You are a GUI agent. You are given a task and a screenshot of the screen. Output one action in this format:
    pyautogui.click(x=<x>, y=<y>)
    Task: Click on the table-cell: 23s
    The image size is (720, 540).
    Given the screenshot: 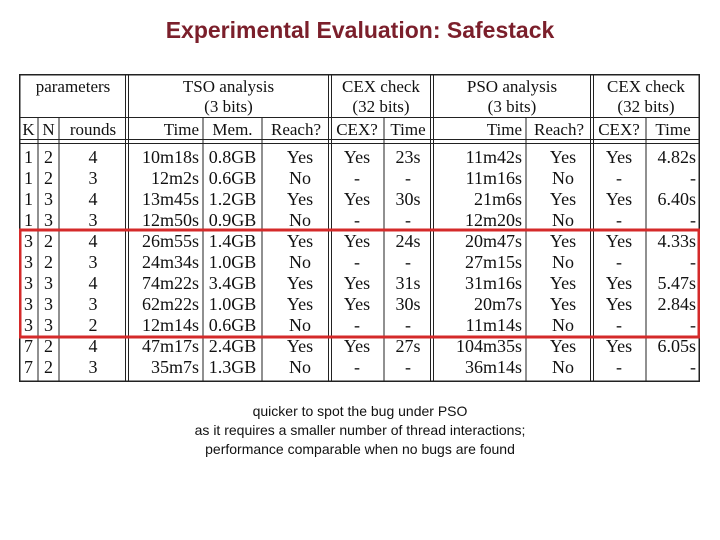 What is the action you would take?
    pyautogui.click(x=407, y=157)
    